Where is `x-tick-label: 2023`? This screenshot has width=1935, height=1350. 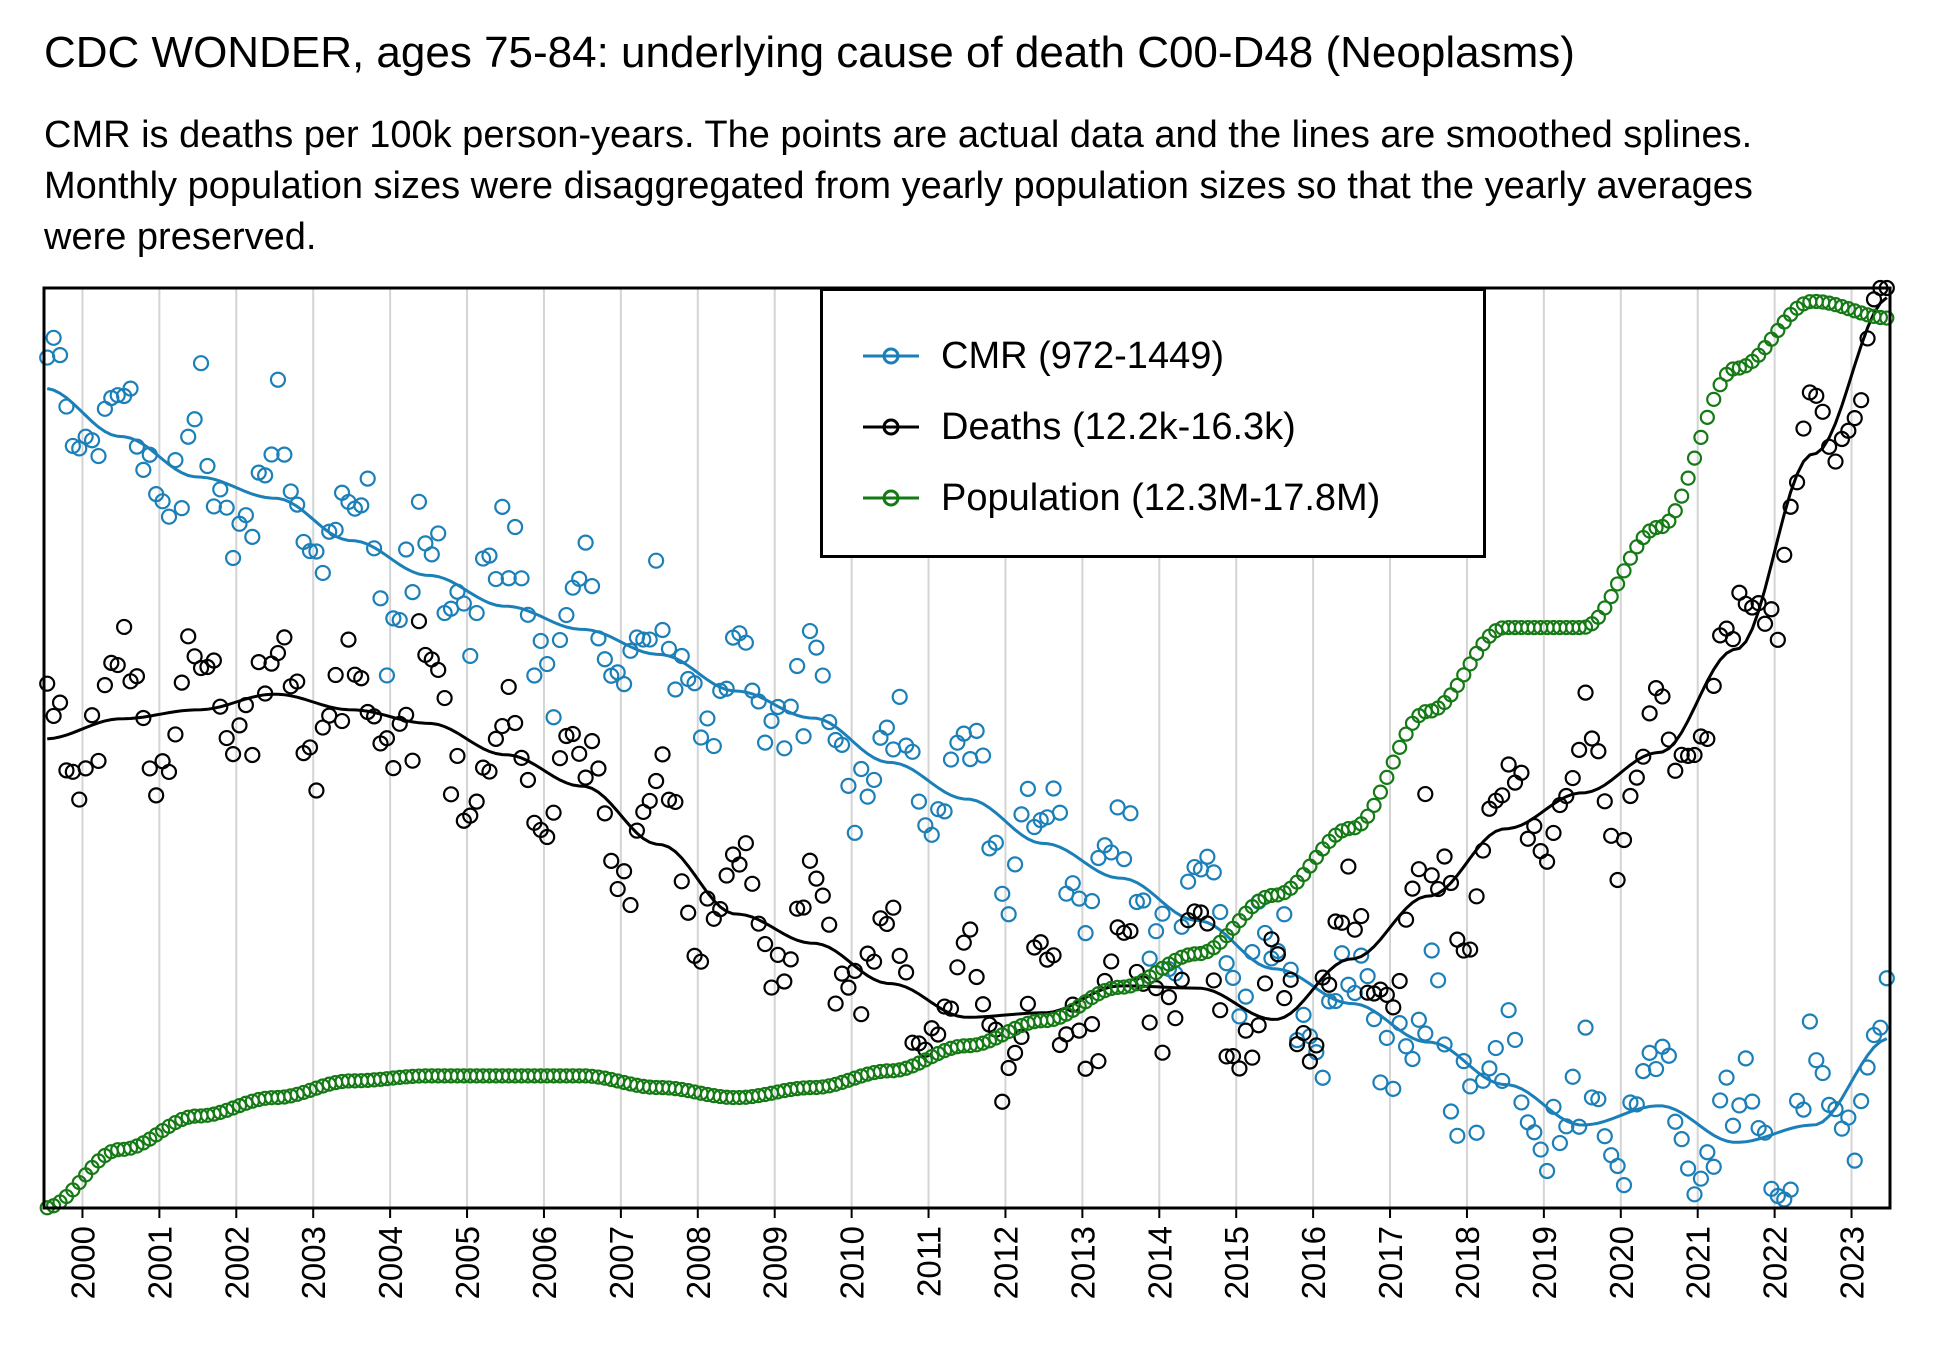 x-tick-label: 2023 is located at coordinates (1852, 1262).